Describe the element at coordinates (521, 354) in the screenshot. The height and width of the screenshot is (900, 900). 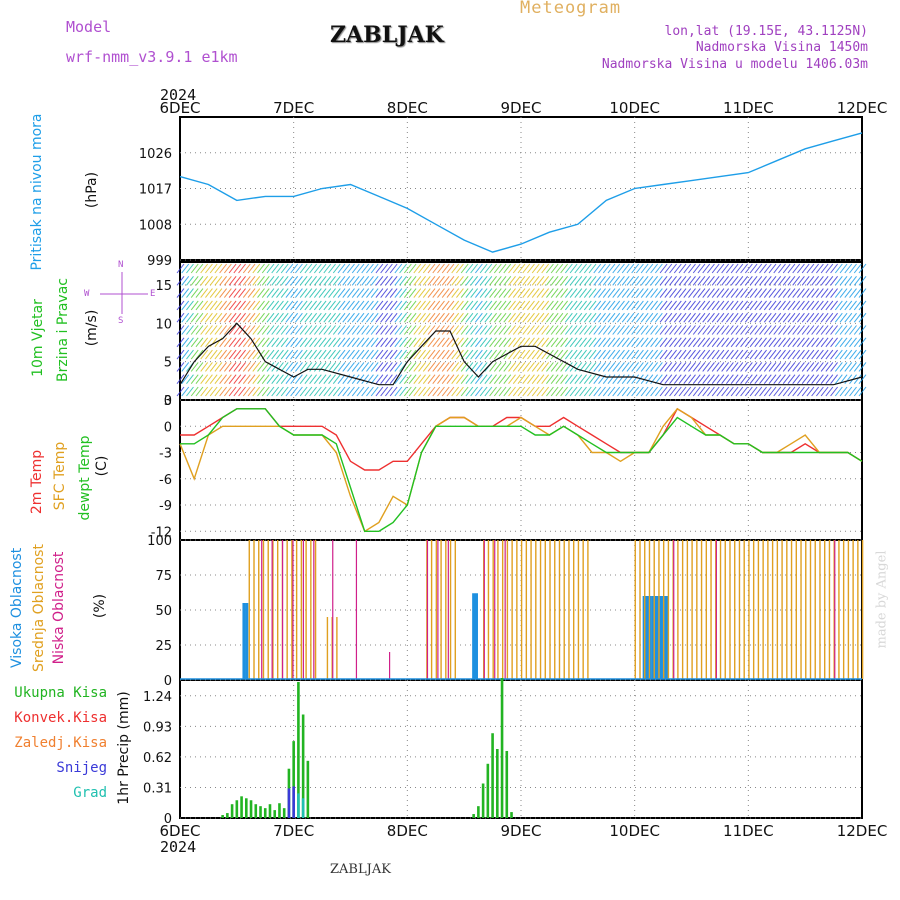
I see `wind-speed-line` at that location.